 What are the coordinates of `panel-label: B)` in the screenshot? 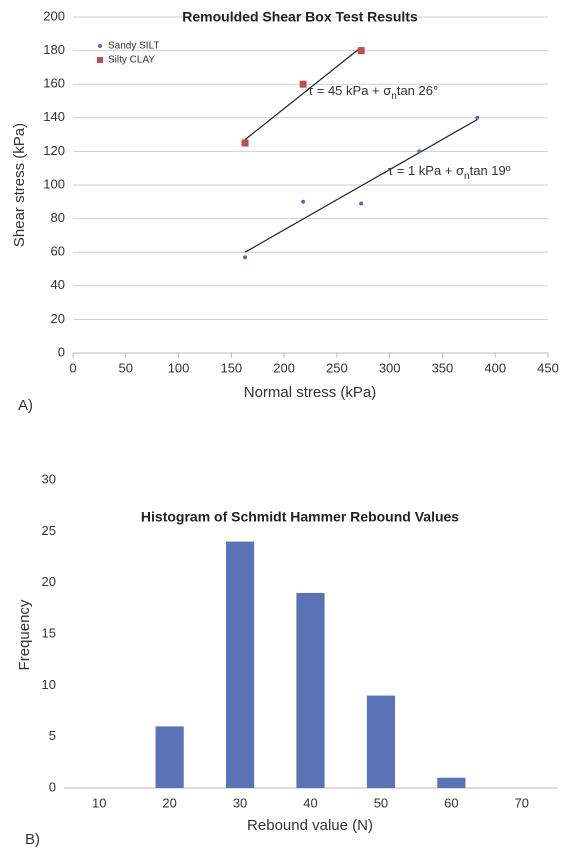 It's located at (32, 839).